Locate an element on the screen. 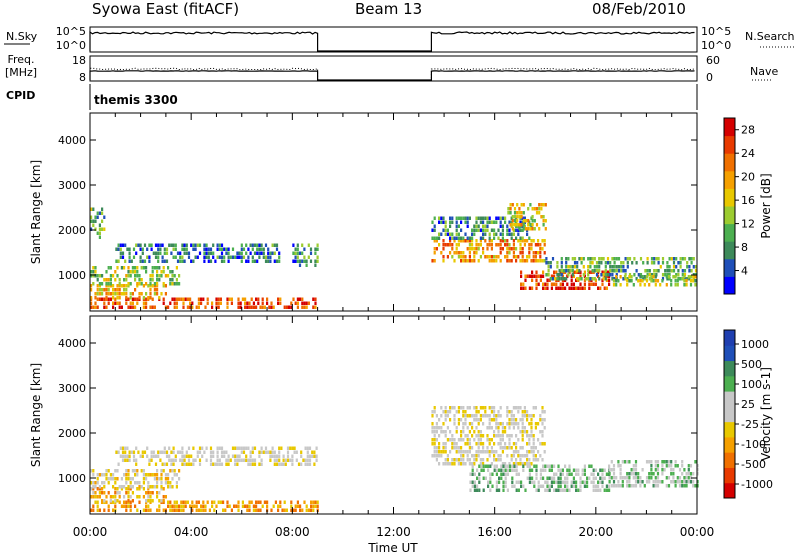  power-colorbar-tick-label: 8 is located at coordinates (744, 247).